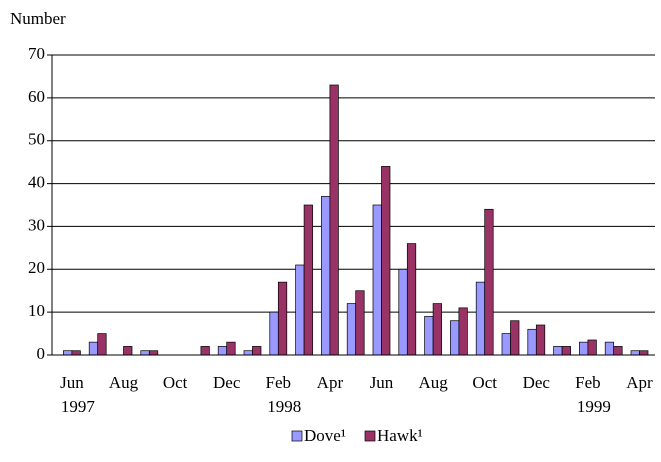  I want to click on y-tick-label: 20, so click(36, 267).